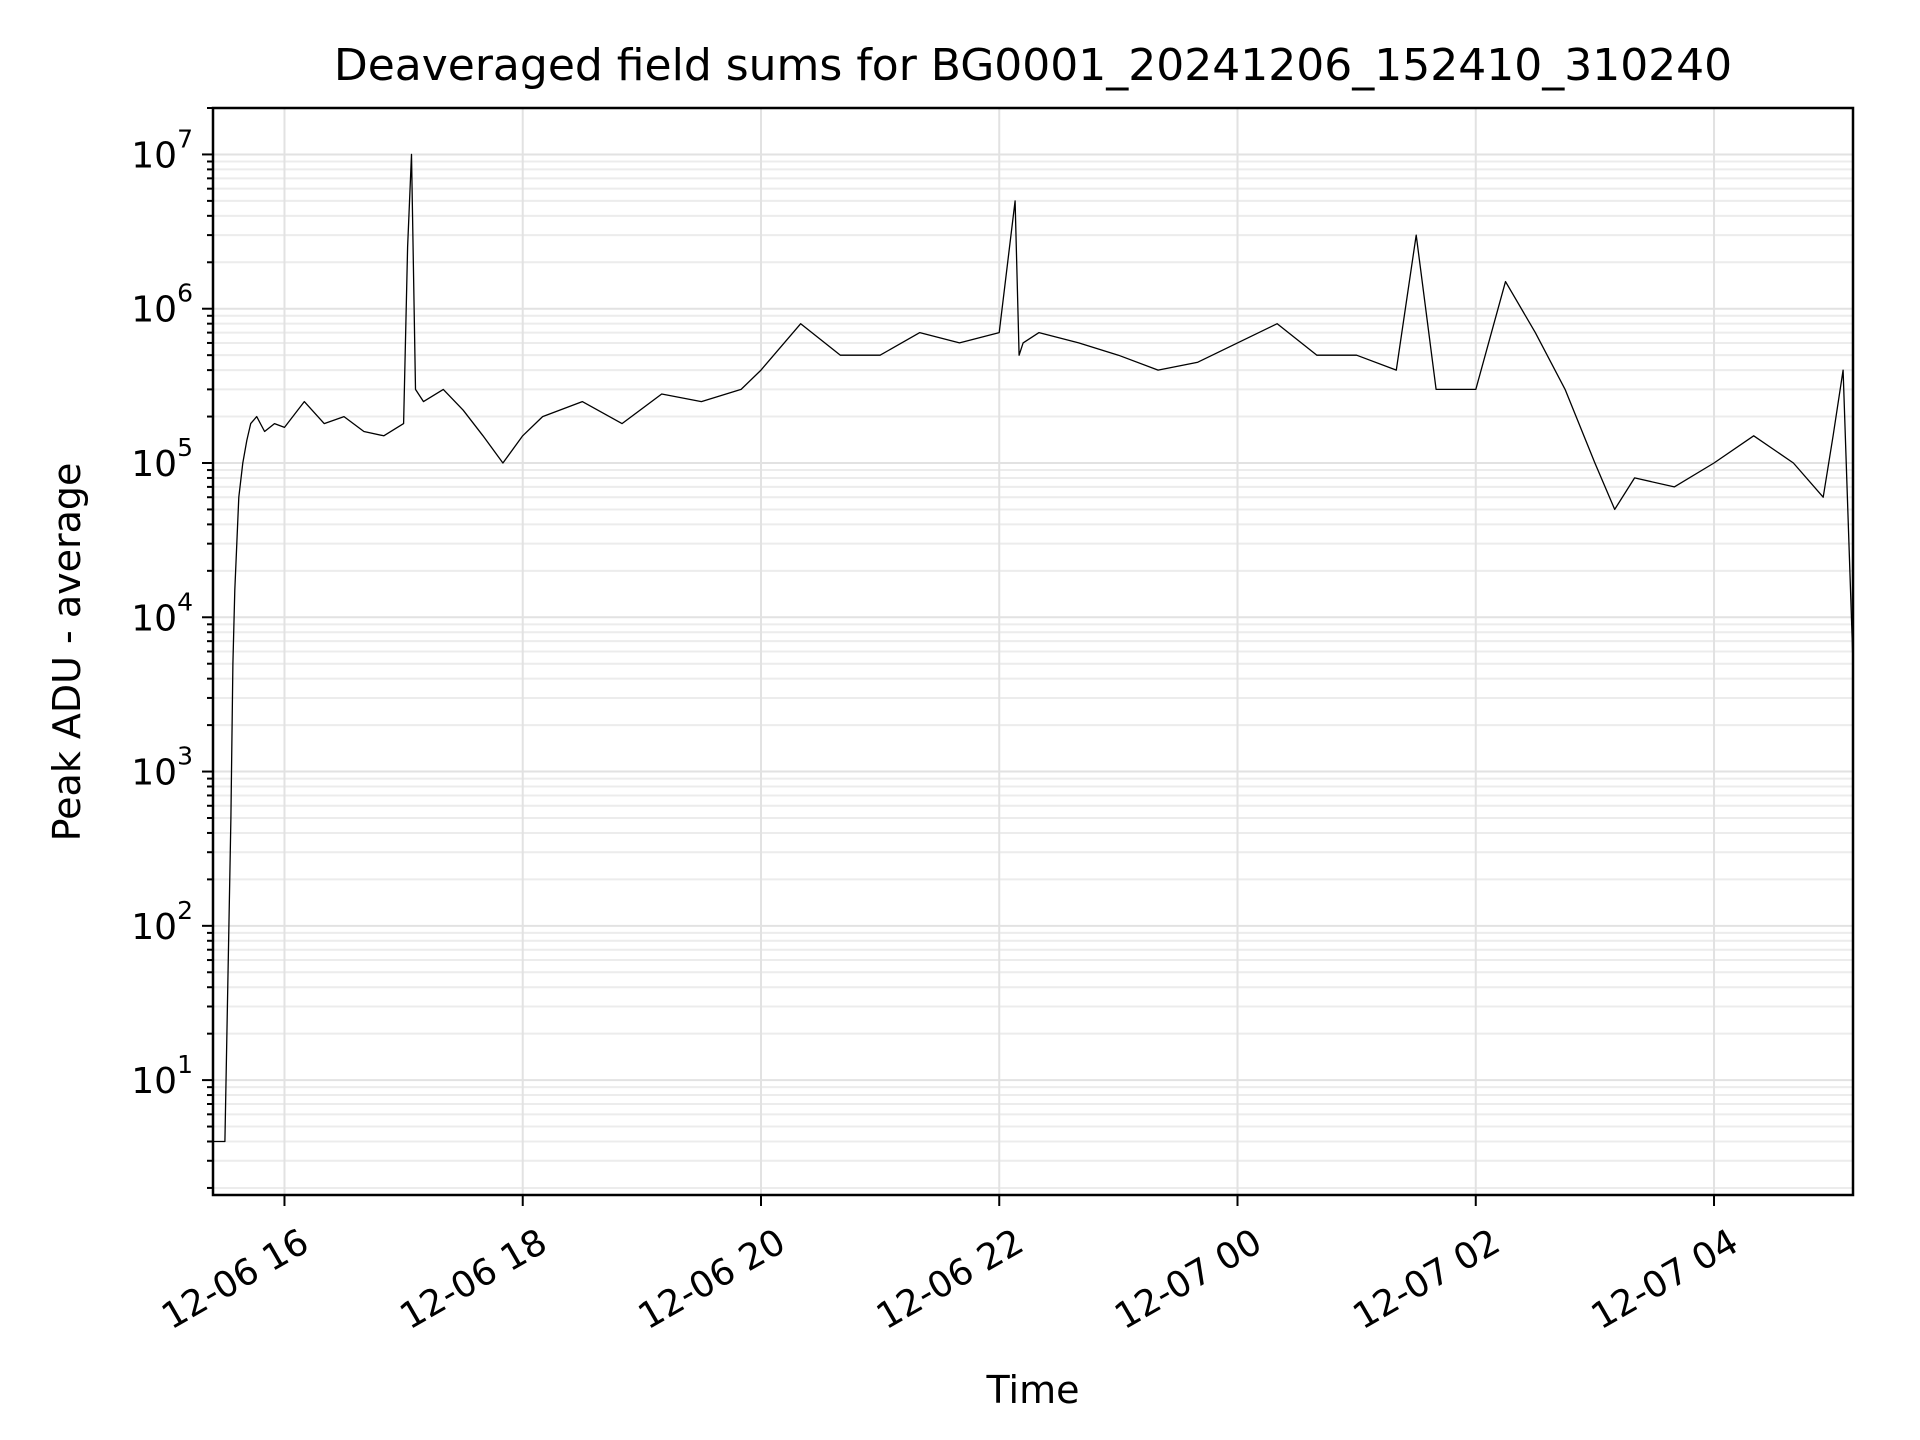 The image size is (1920, 1440). What do you see at coordinates (162, 768) in the screenshot?
I see `y-tick-label: 10³` at bounding box center [162, 768].